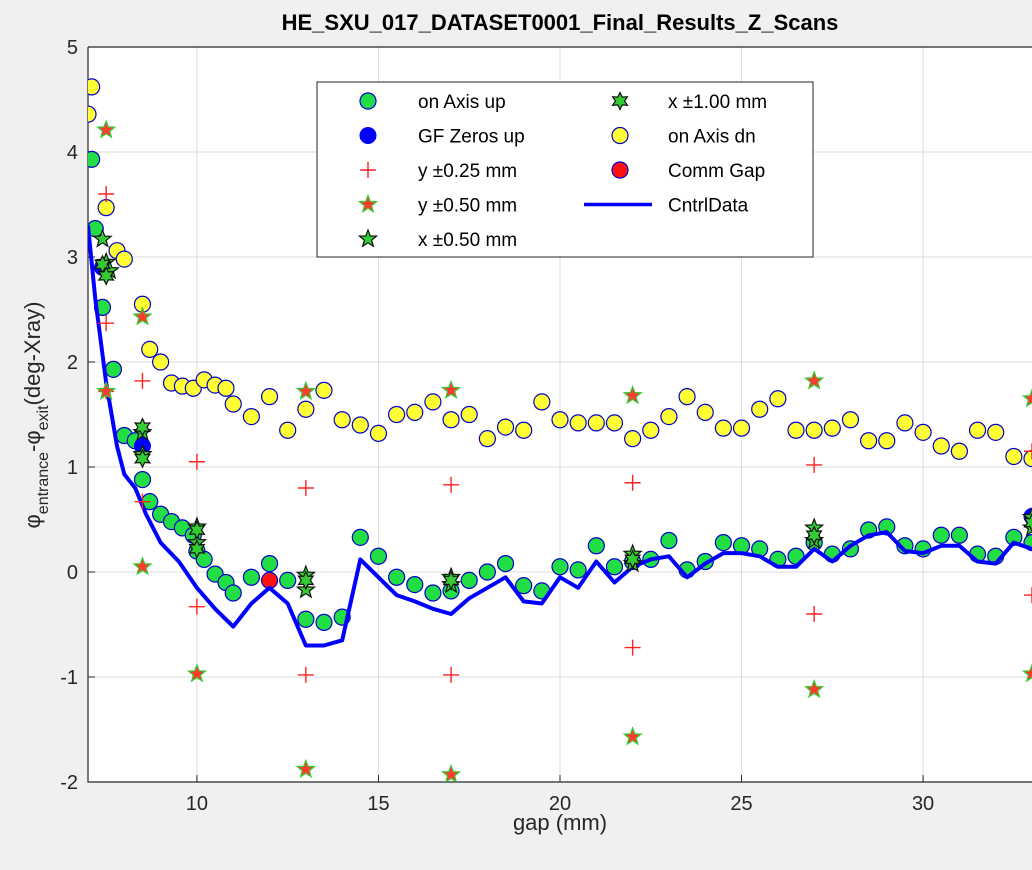  Describe the element at coordinates (368, 170) in the screenshot. I see `legend-marker-plus` at that location.